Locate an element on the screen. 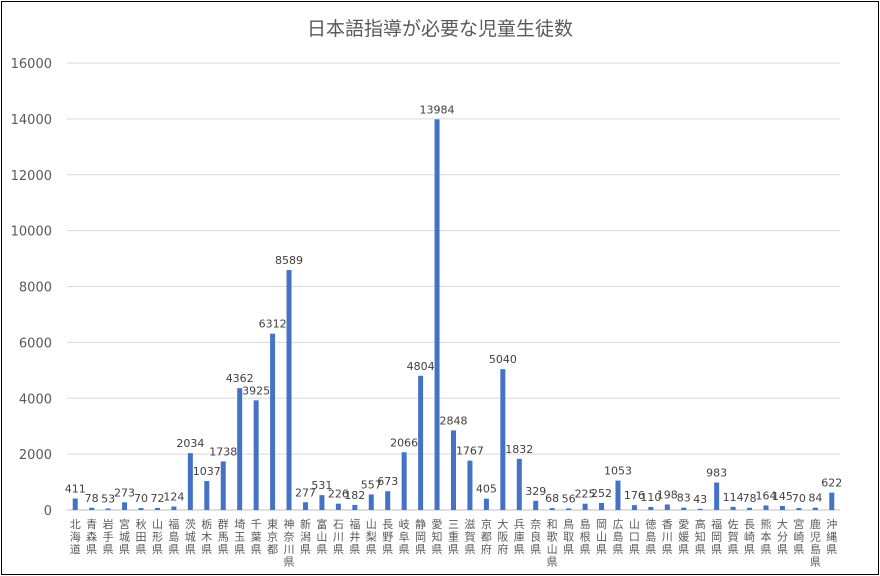 This screenshot has height=576, width=880. x-tick-label: 埼玉県 is located at coordinates (239, 536).